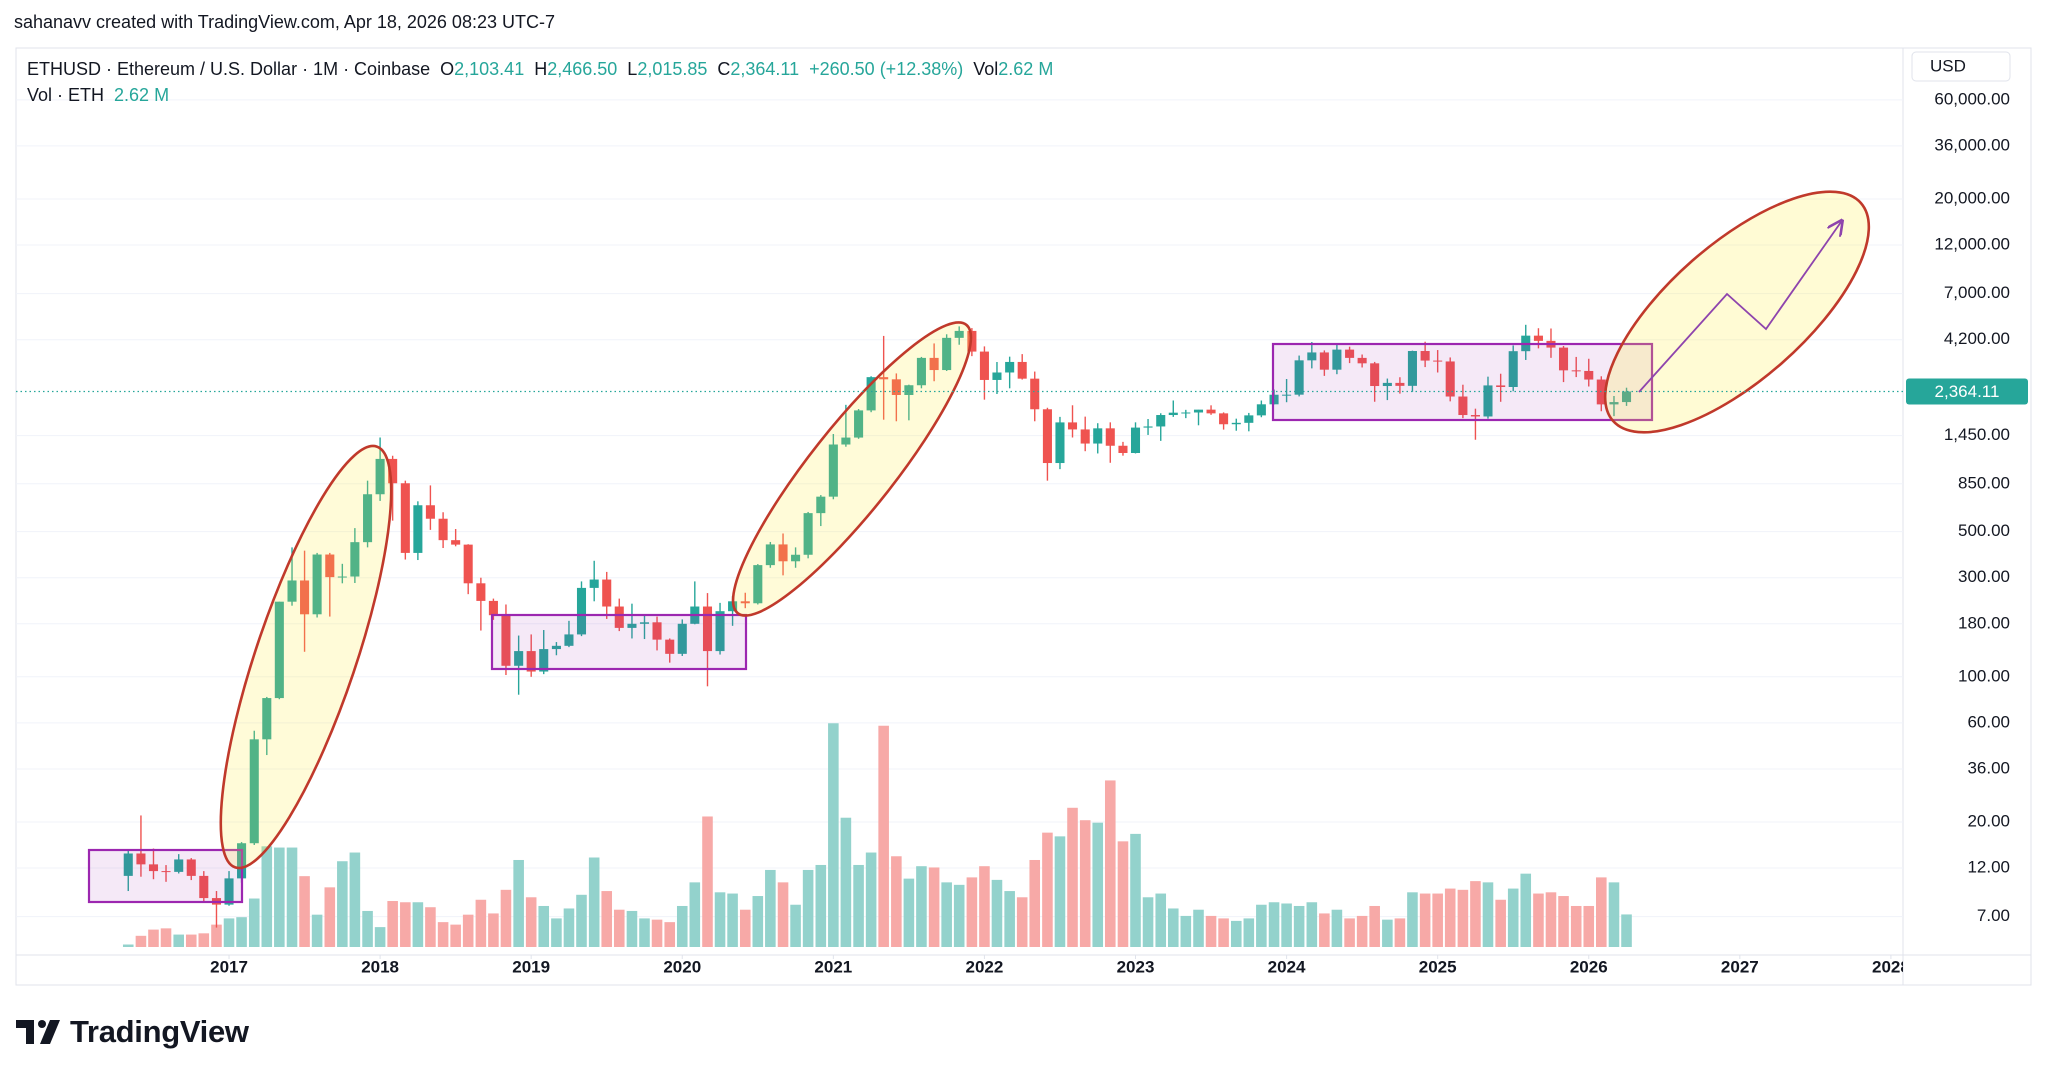 The width and height of the screenshot is (2048, 1075). I want to click on high-label: H, so click(541, 69).